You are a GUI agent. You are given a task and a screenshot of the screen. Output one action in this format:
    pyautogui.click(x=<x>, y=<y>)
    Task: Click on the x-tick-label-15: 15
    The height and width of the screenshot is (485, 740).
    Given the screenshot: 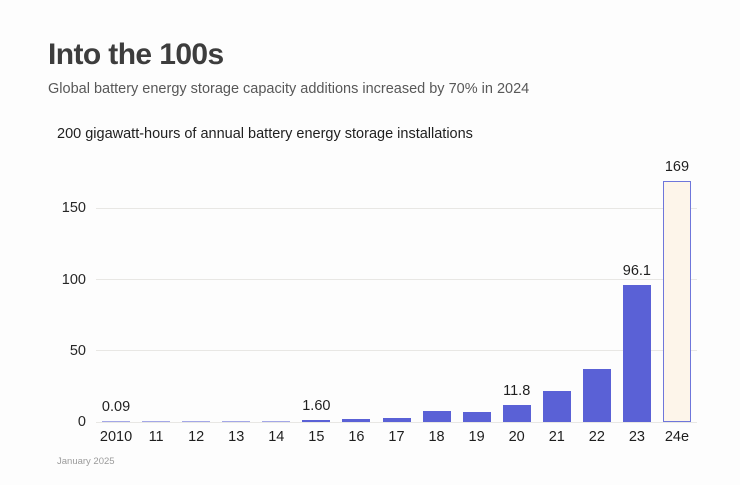 What is the action you would take?
    pyautogui.click(x=316, y=437)
    